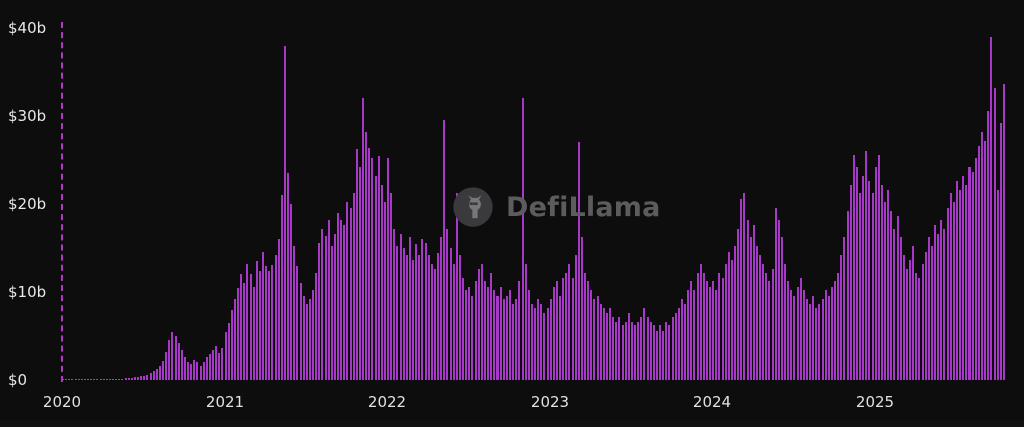  What do you see at coordinates (27, 28) in the screenshot?
I see `y-axis-label: $40b` at bounding box center [27, 28].